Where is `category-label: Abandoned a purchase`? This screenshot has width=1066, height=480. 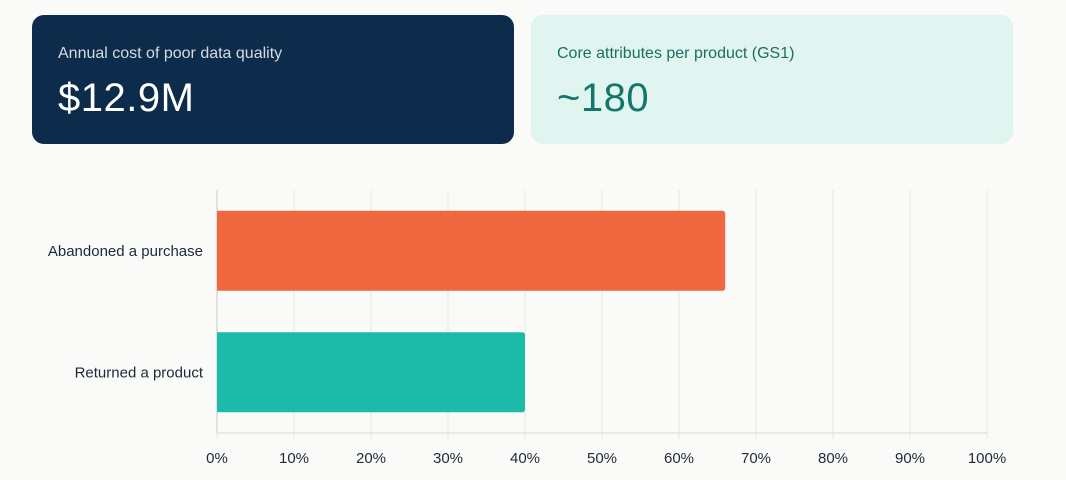 category-label: Abandoned a purchase is located at coordinates (125, 251).